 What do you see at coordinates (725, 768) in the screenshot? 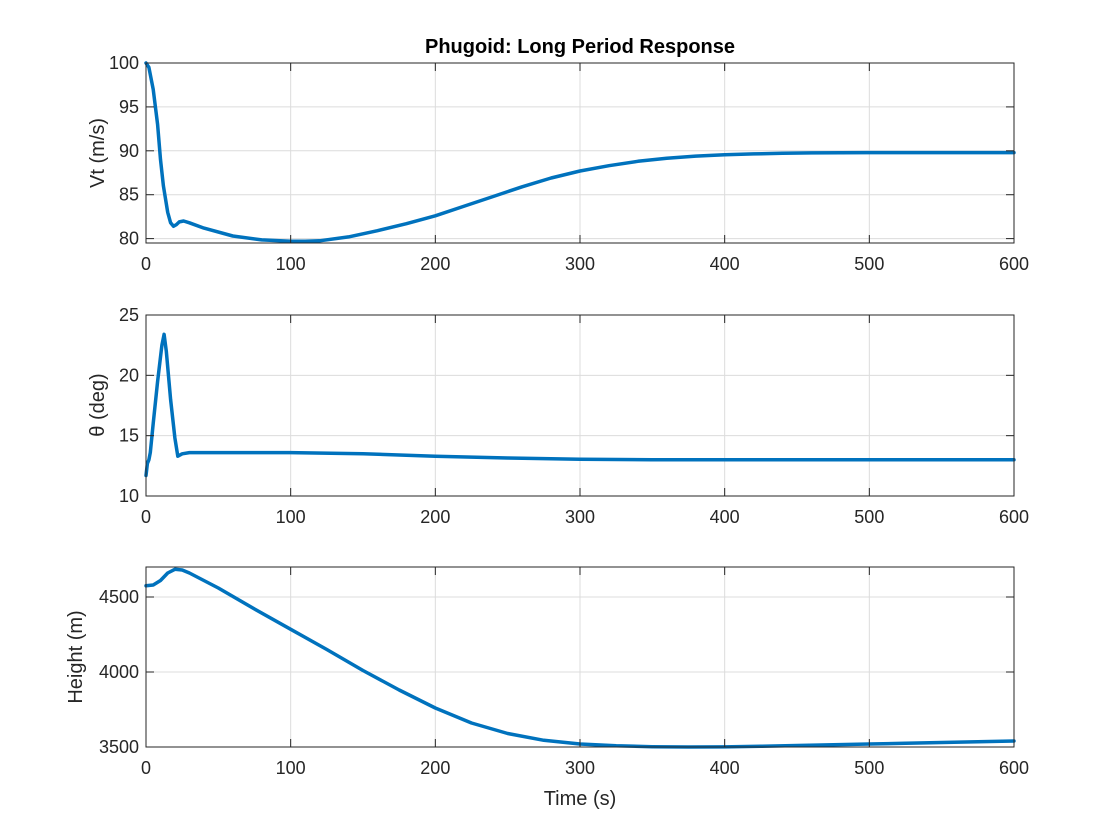
I see `height-x-tick-label: 400` at bounding box center [725, 768].